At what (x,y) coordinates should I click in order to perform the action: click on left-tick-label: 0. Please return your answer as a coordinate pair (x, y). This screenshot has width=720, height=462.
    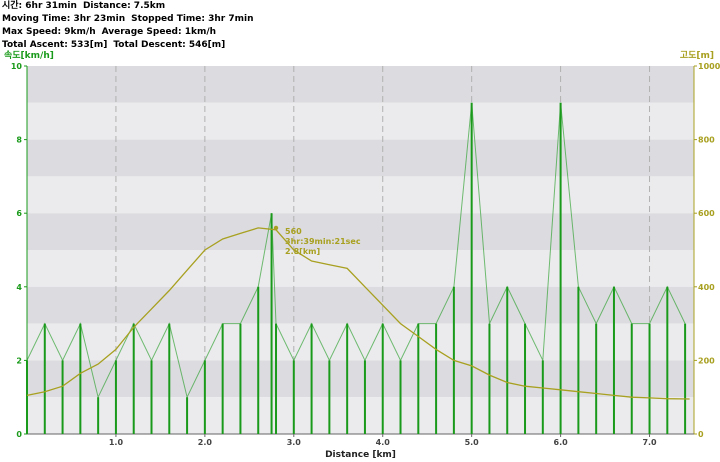
    Looking at the image, I should click on (19, 434).